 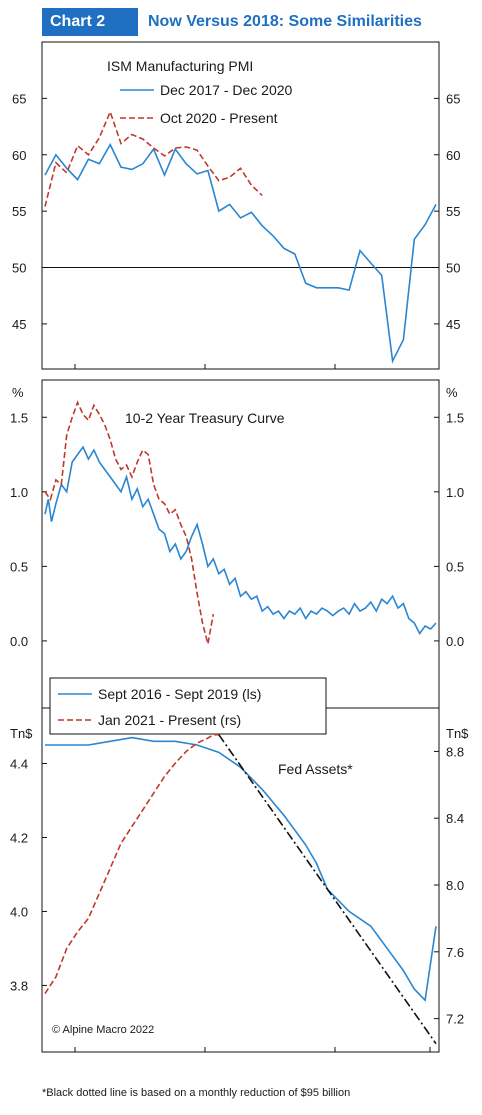 I want to click on p1-ytick-left-label: 45, so click(x=19, y=324).